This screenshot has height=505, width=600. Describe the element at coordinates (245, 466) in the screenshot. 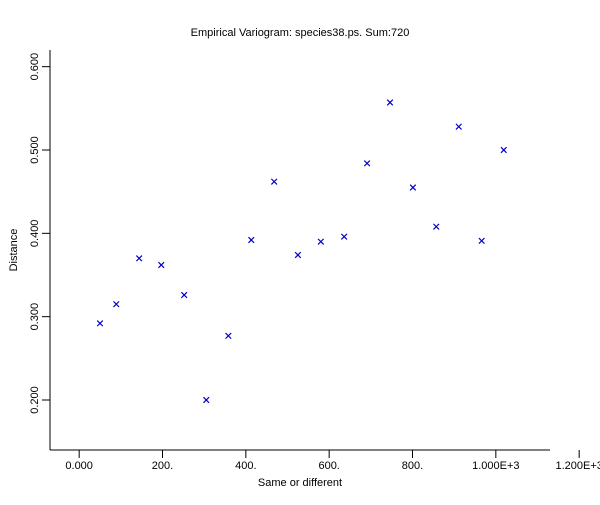

I see `x-tick-label: 400.` at that location.